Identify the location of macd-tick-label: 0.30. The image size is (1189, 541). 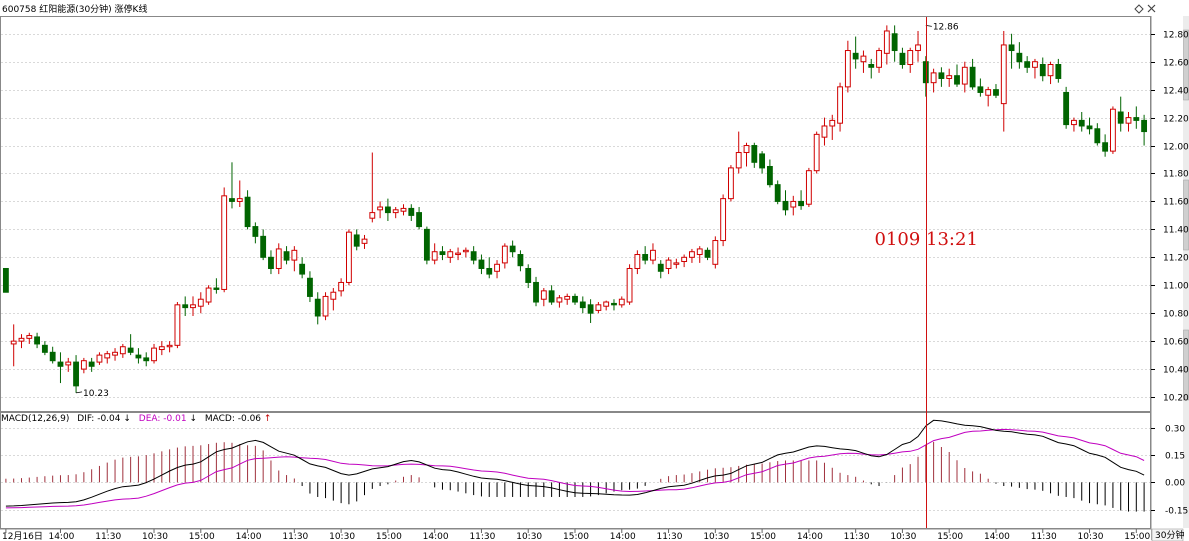
(1175, 430).